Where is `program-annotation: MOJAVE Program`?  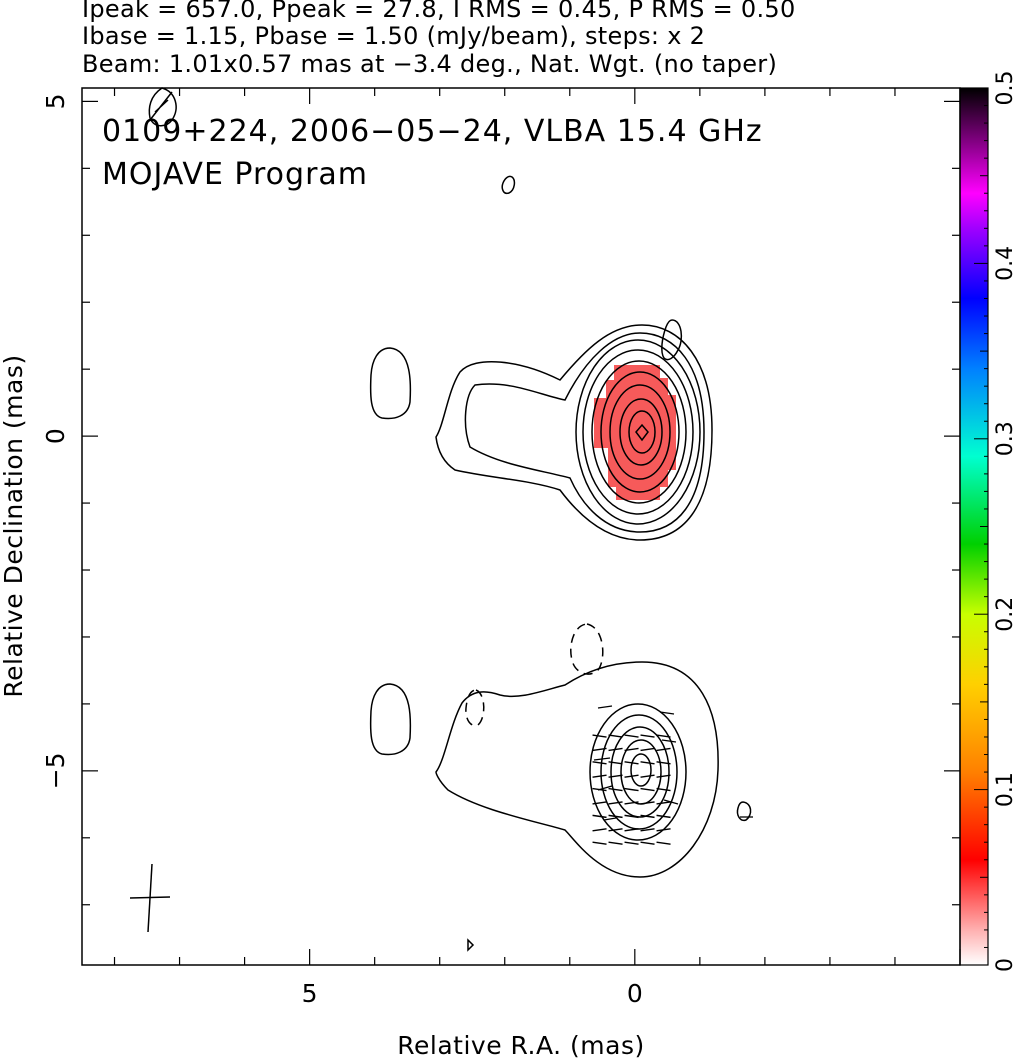
program-annotation: MOJAVE Program is located at coordinates (235, 174).